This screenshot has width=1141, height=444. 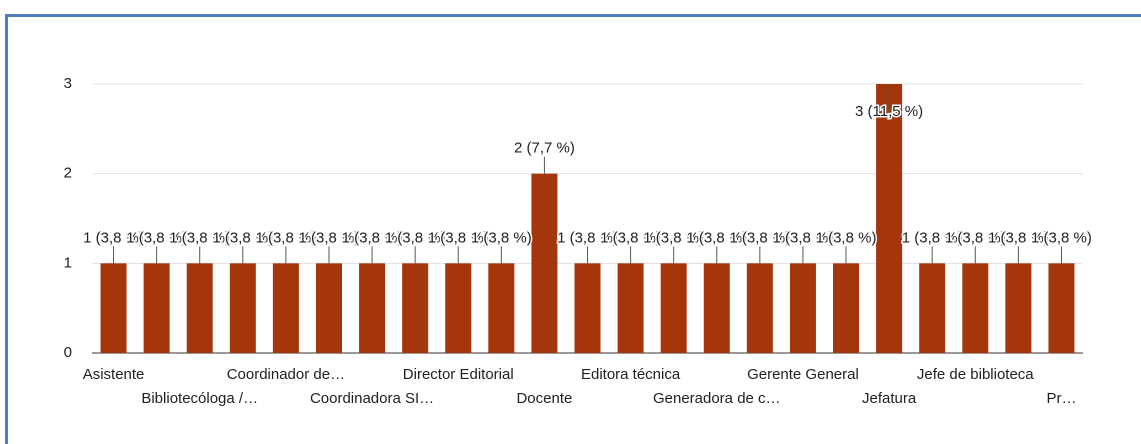 I want to click on data-label: 2 (7,7 %), so click(x=544, y=148).